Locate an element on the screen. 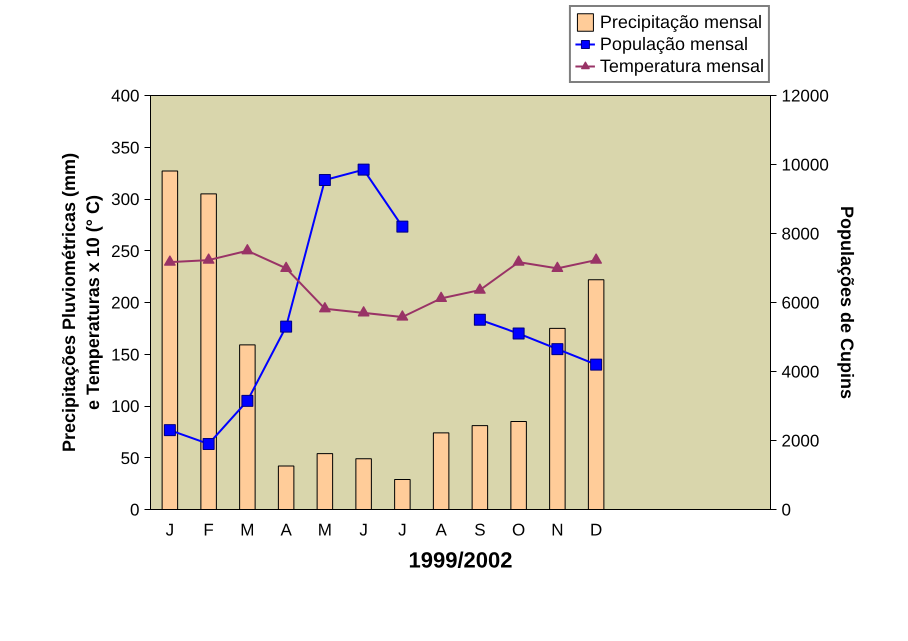 The width and height of the screenshot is (908, 641). x-axis-title: 1999/2002 is located at coordinates (460, 560).